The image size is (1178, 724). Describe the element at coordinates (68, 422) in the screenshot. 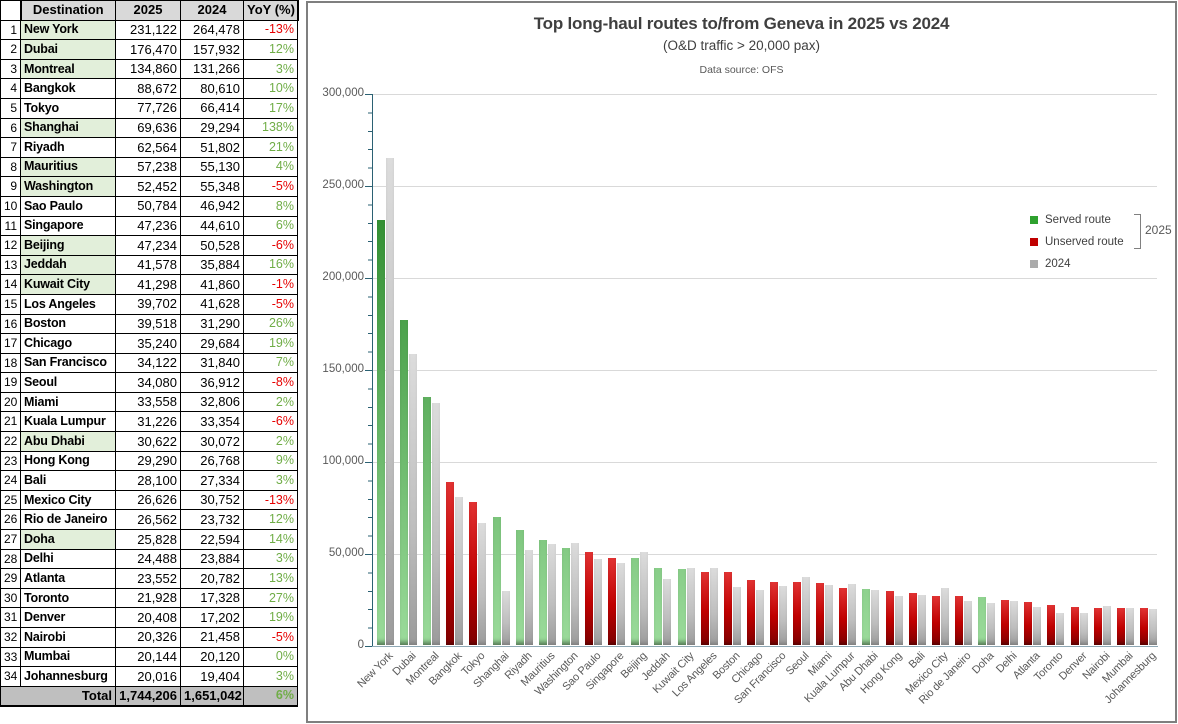

I see `destination-cell: Kuala Lumpur` at that location.